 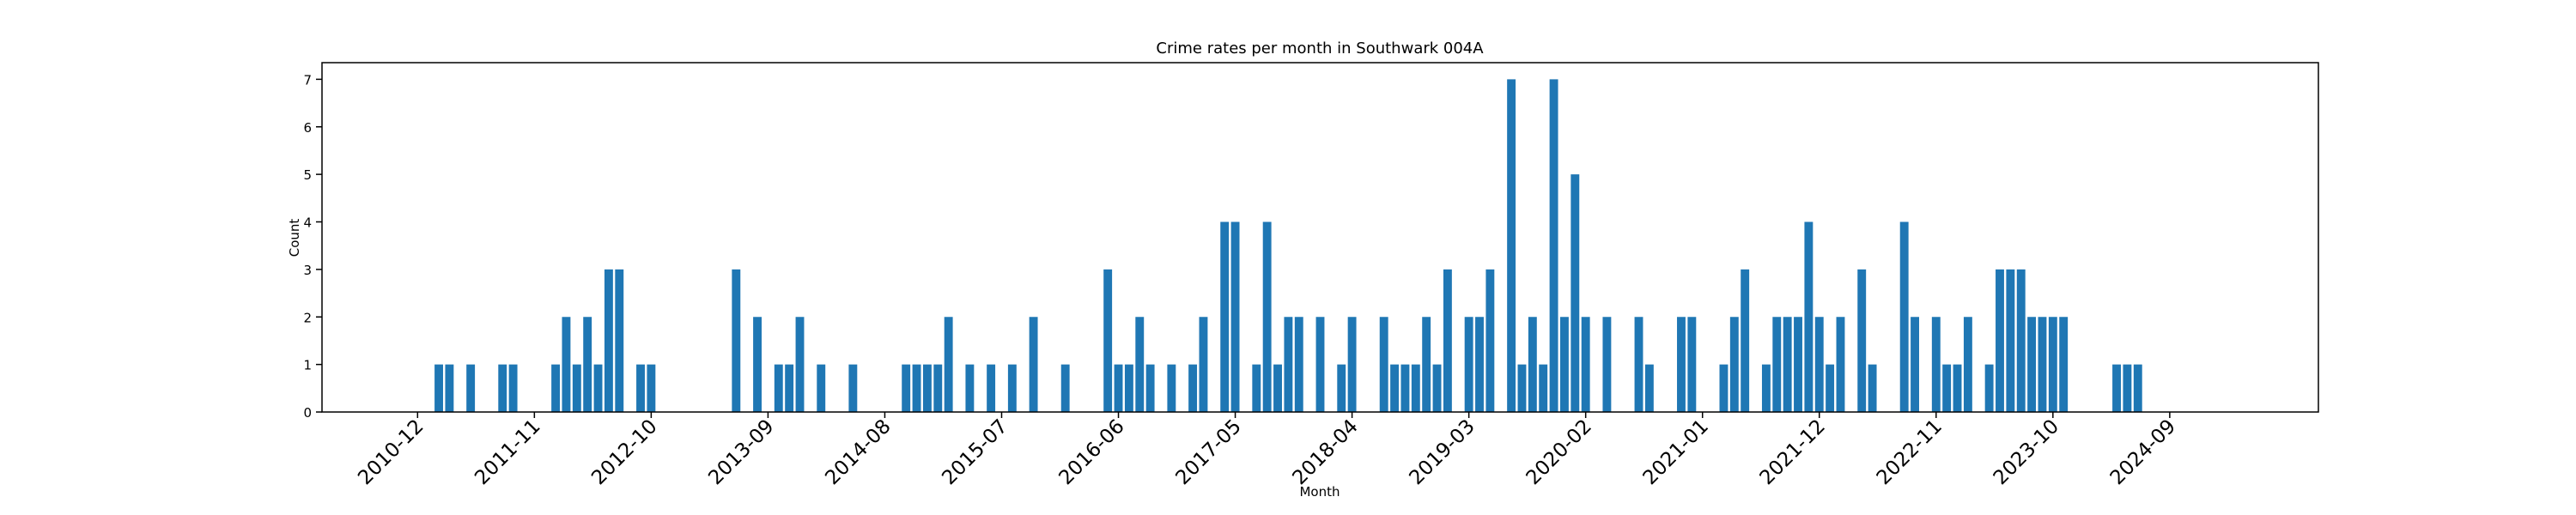 What do you see at coordinates (1319, 492) in the screenshot?
I see `x-axis-label: Month` at bounding box center [1319, 492].